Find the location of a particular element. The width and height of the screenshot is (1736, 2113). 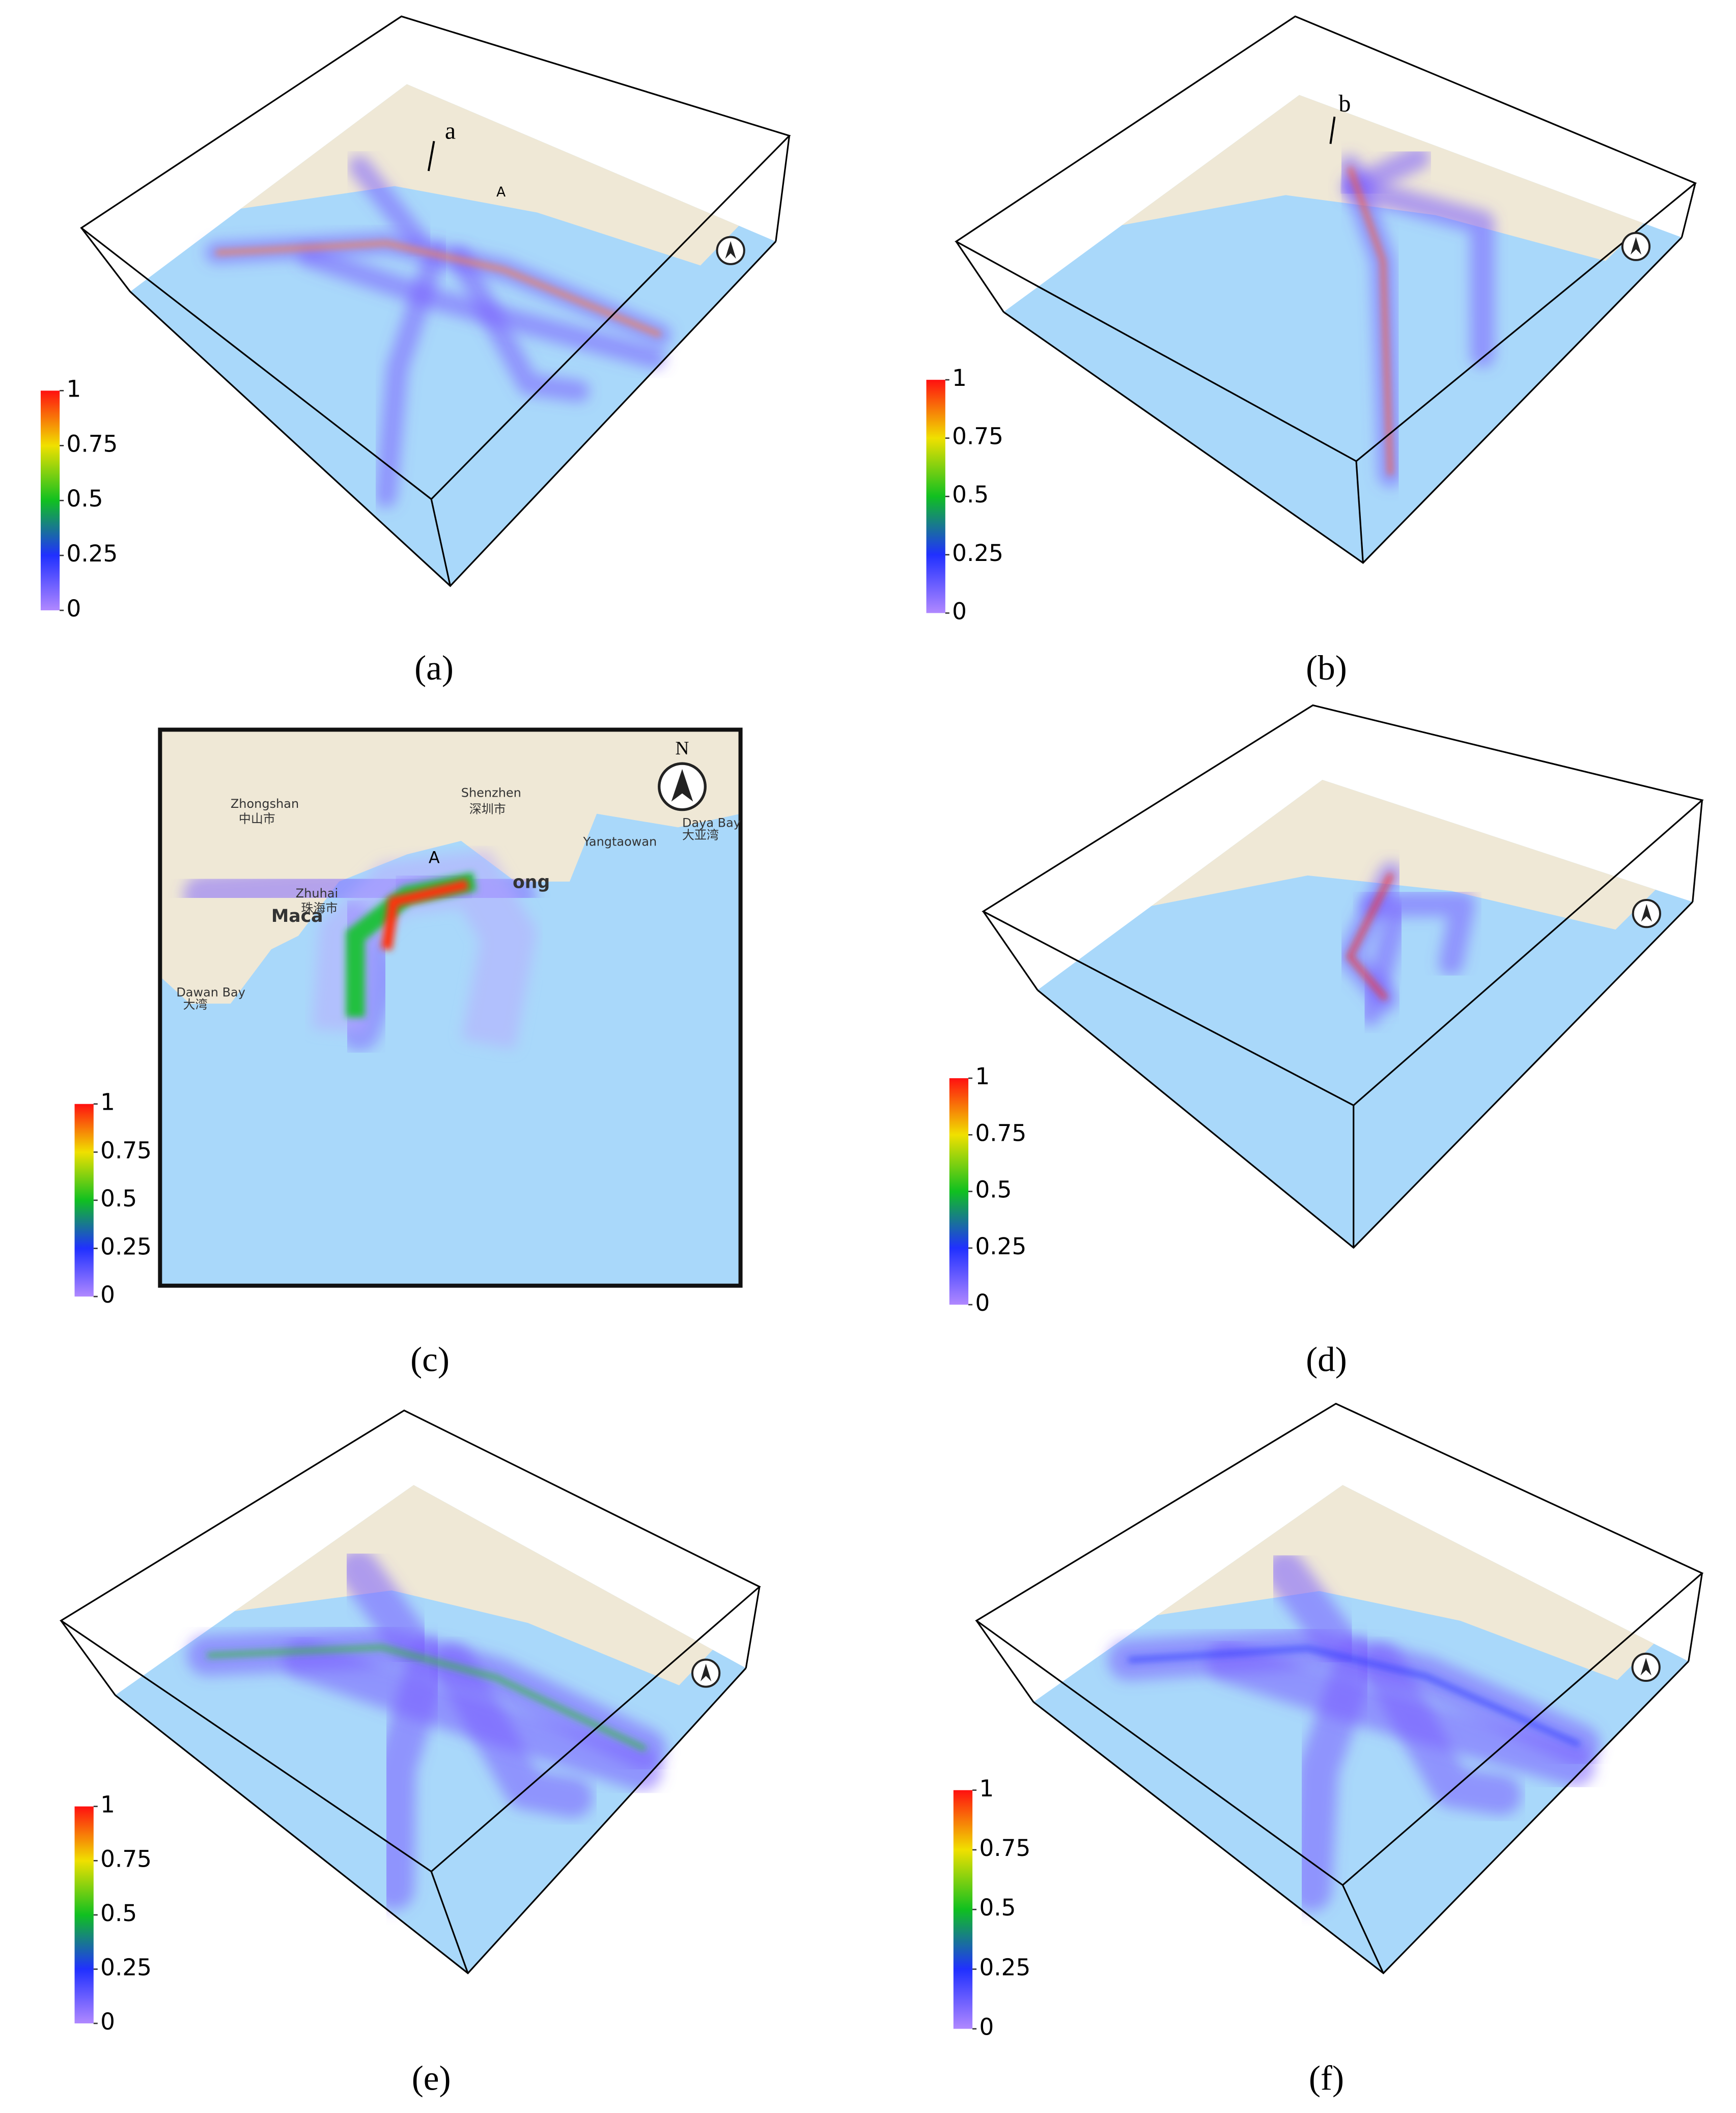

panel-caption: (e) is located at coordinates (431, 2077).